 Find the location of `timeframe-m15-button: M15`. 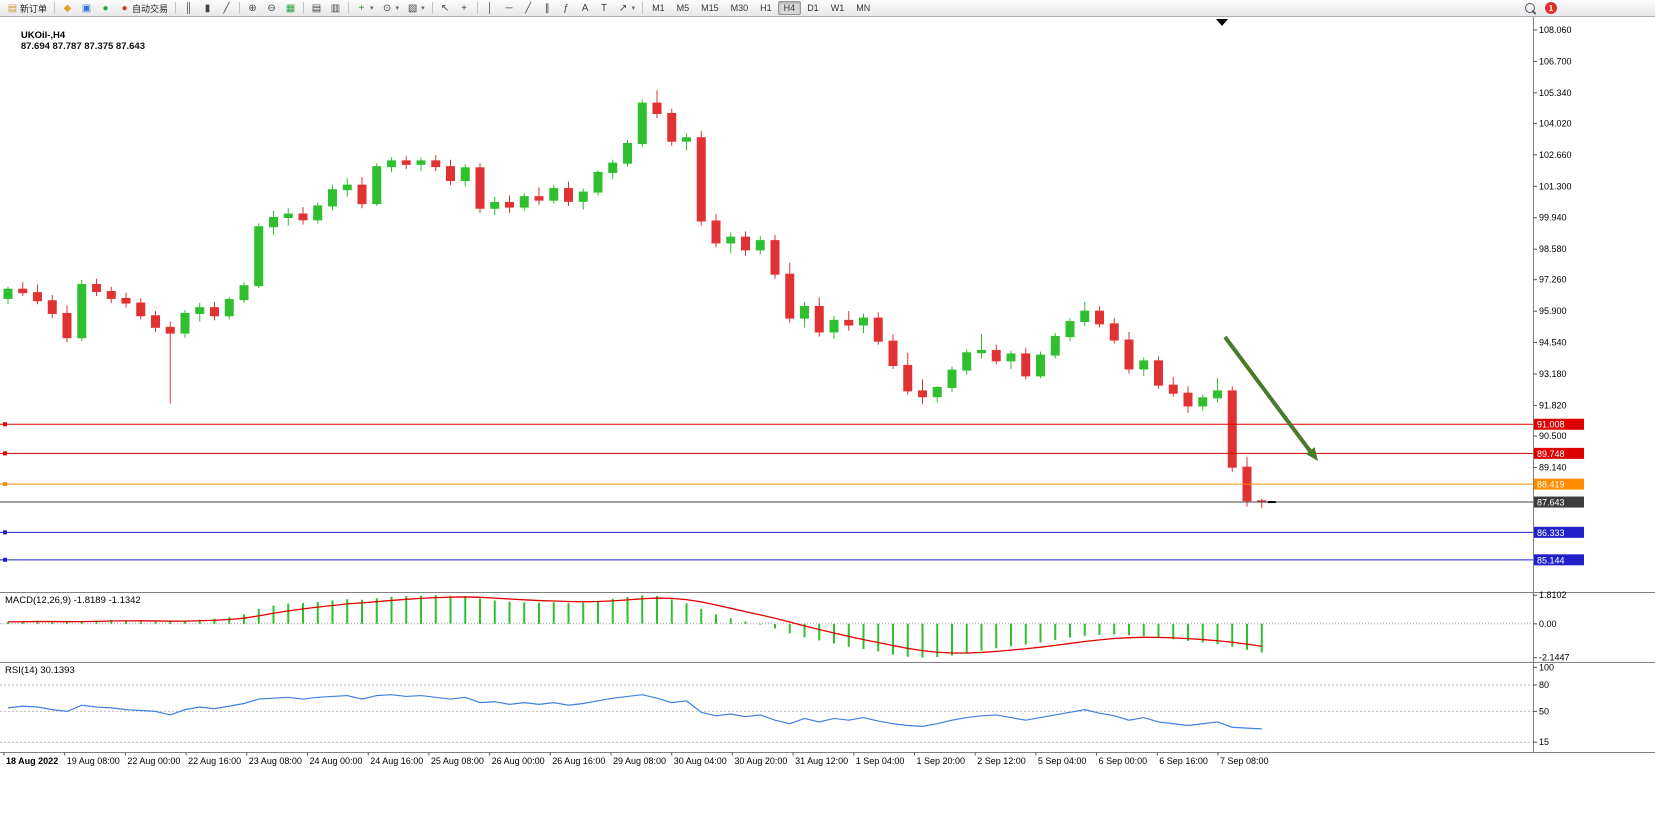

timeframe-m15-button: M15 is located at coordinates (710, 8).